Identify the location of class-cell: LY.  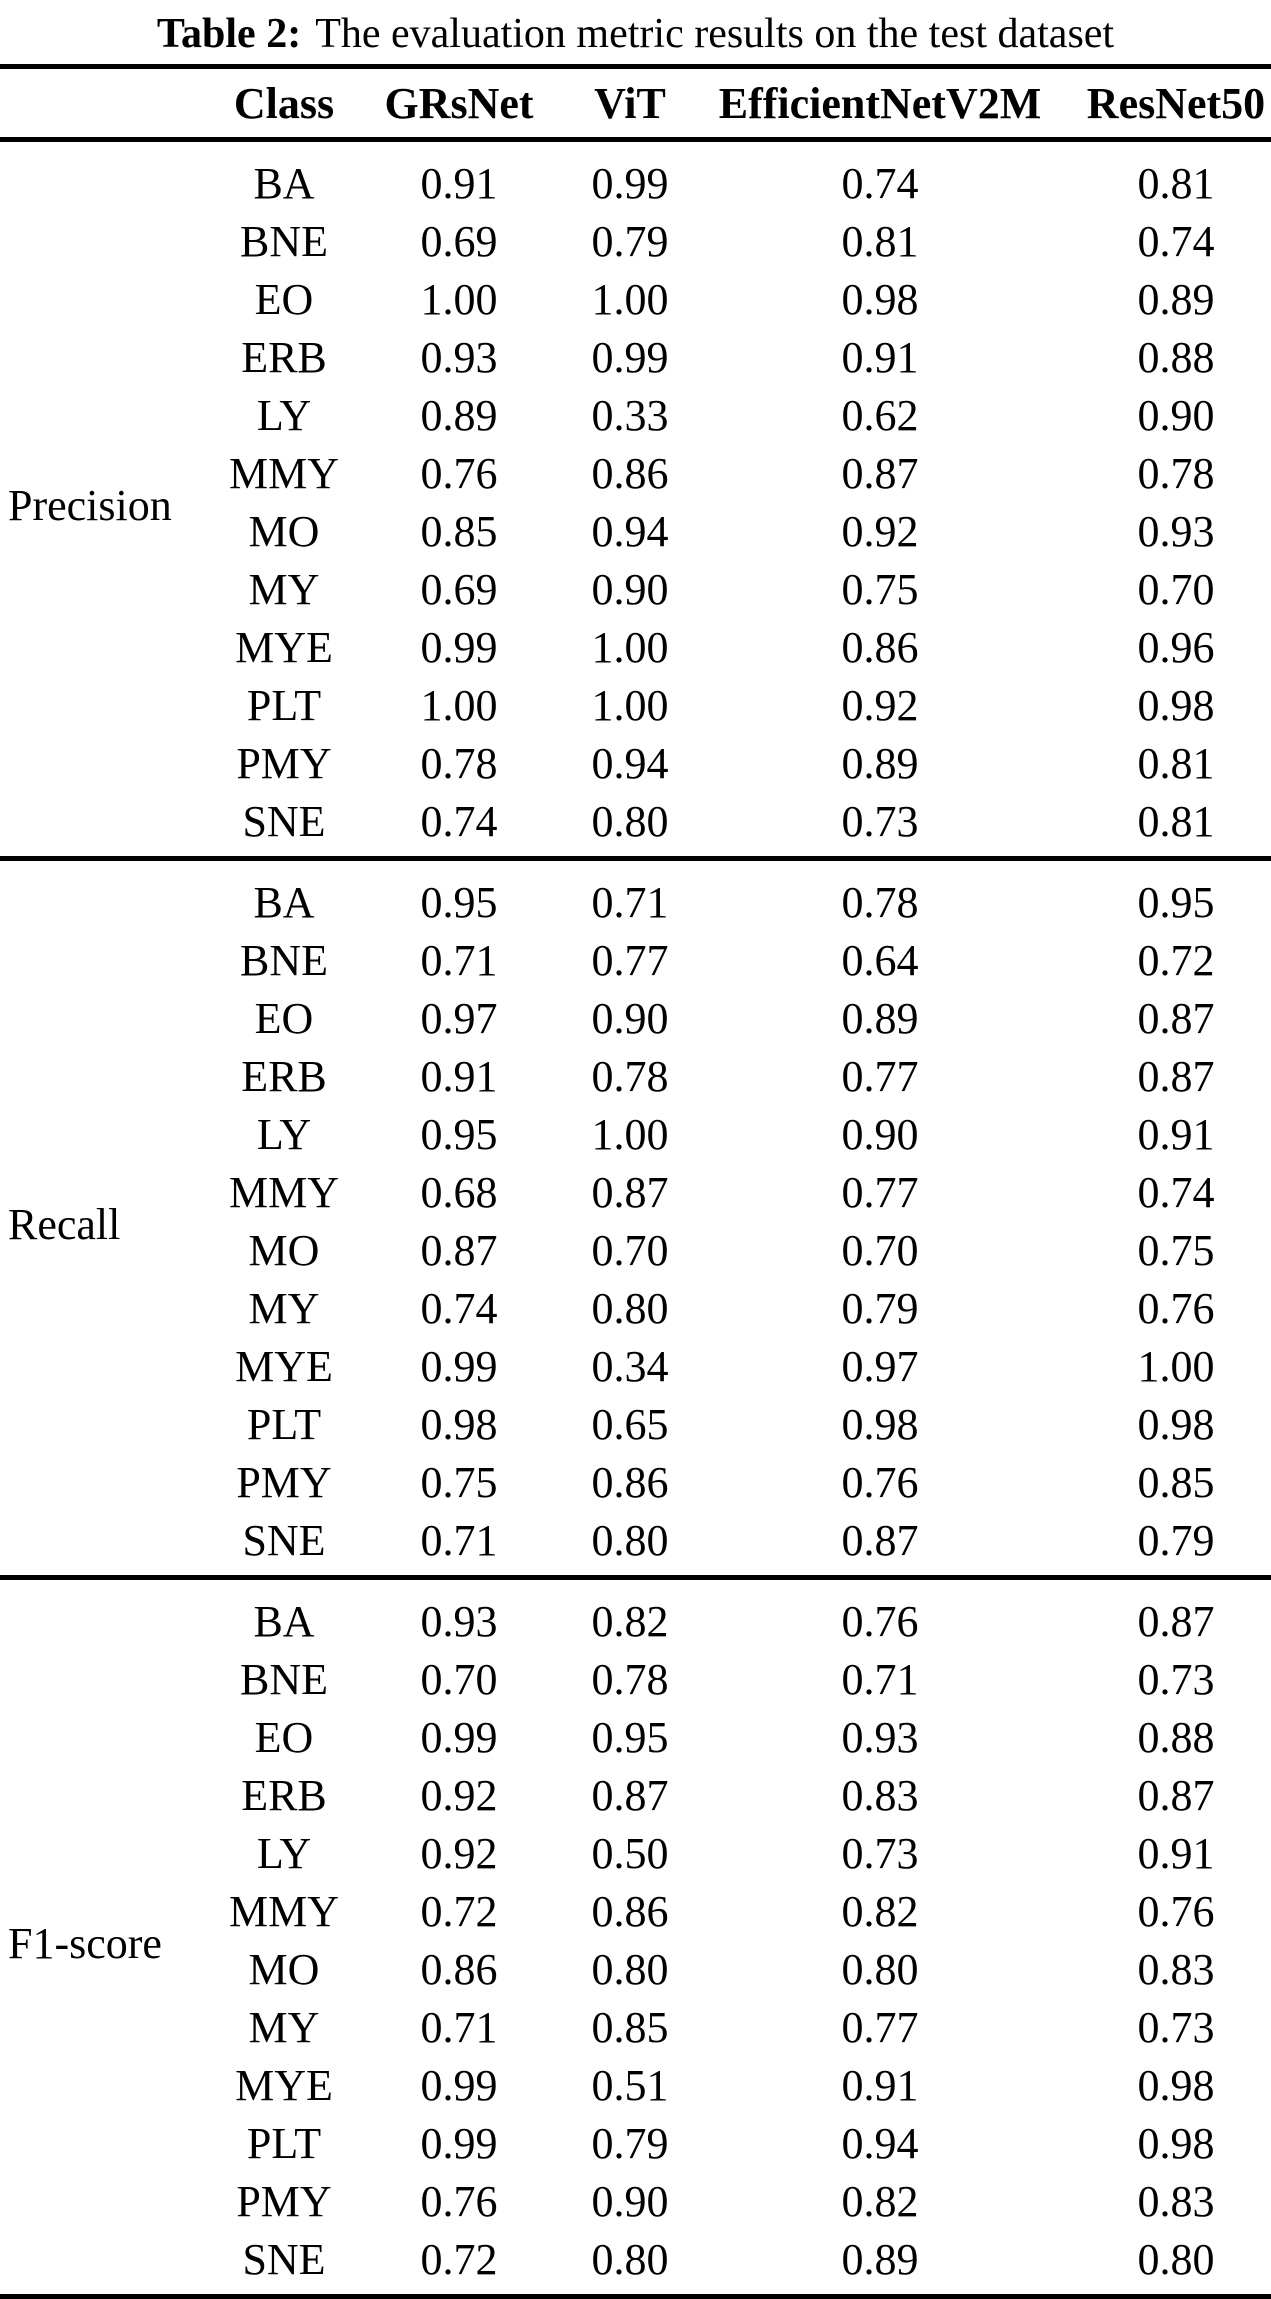
(284, 1134).